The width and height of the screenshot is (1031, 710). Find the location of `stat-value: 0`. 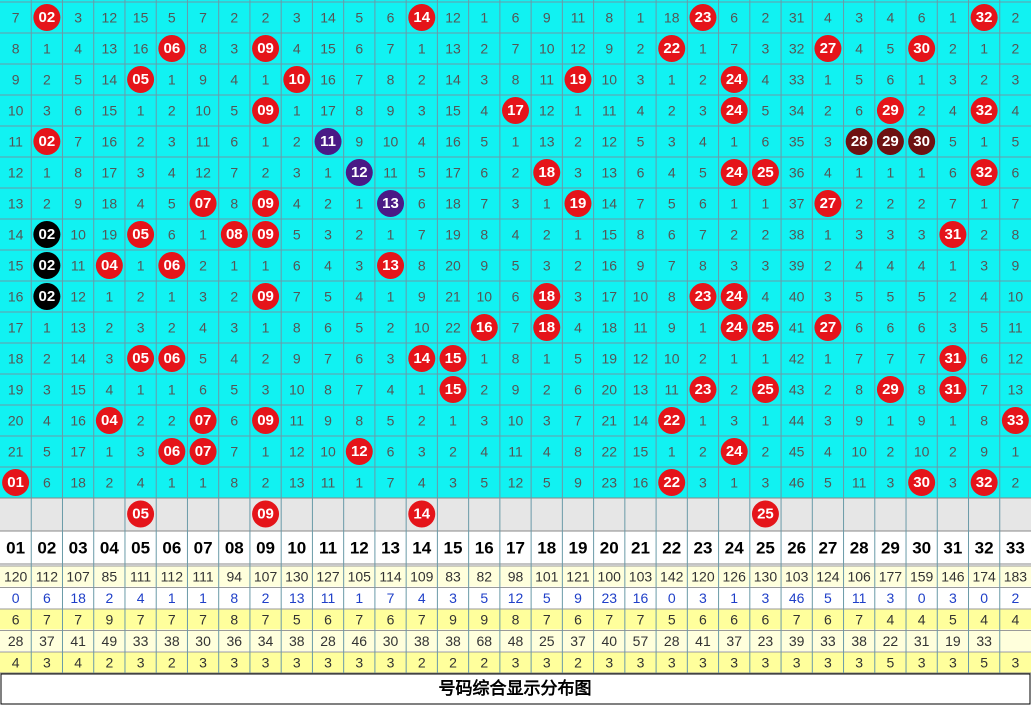

stat-value: 0 is located at coordinates (984, 598).